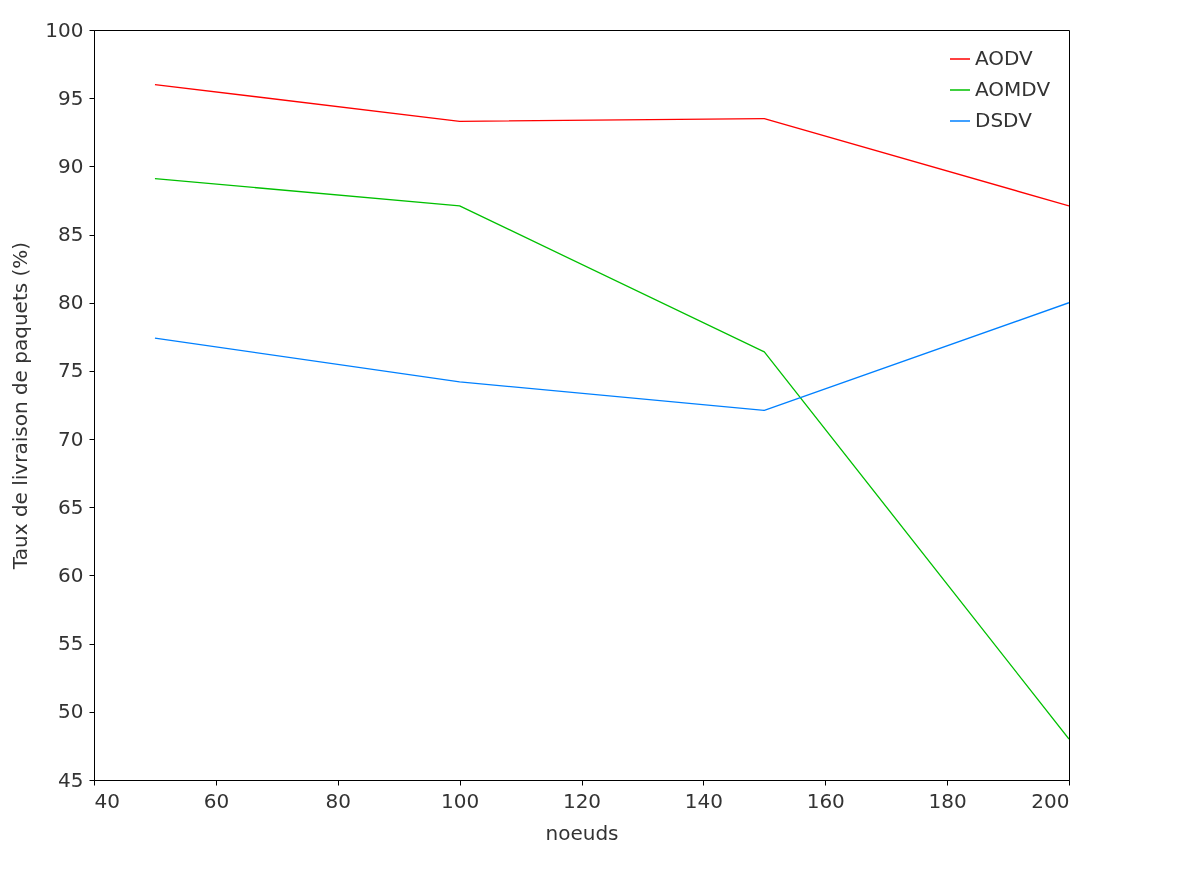  What do you see at coordinates (71, 97) in the screenshot?
I see `y-tick-label: 95` at bounding box center [71, 97].